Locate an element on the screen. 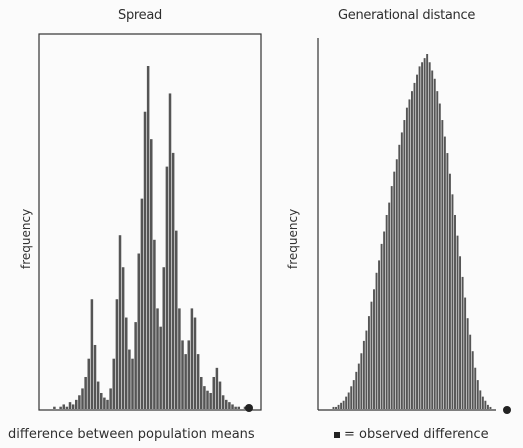  observed-marker-left is located at coordinates (249, 408).